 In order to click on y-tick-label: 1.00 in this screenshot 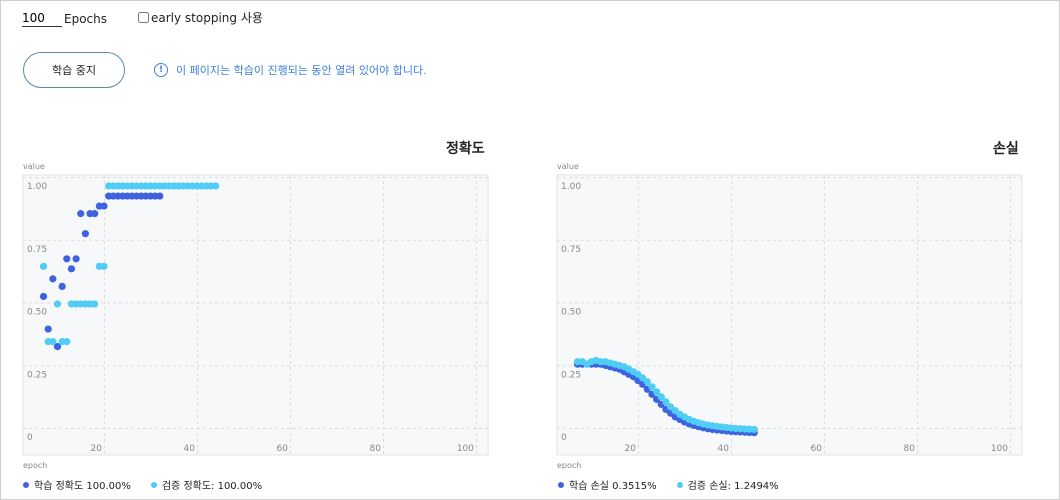, I will do `click(37, 187)`.